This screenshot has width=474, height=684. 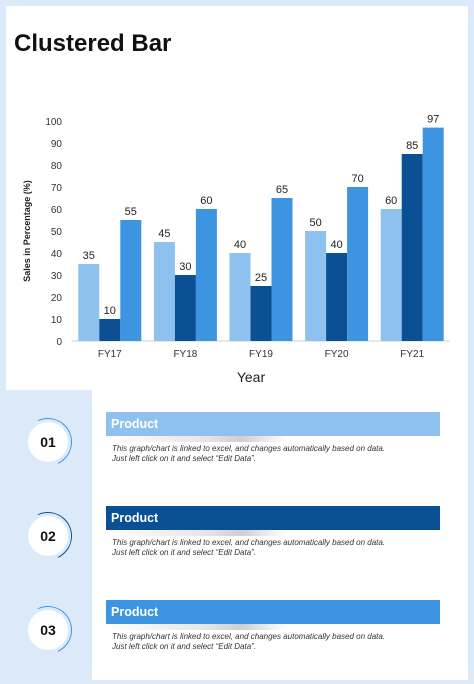 I want to click on bar-value-label: 50, so click(x=315, y=223).